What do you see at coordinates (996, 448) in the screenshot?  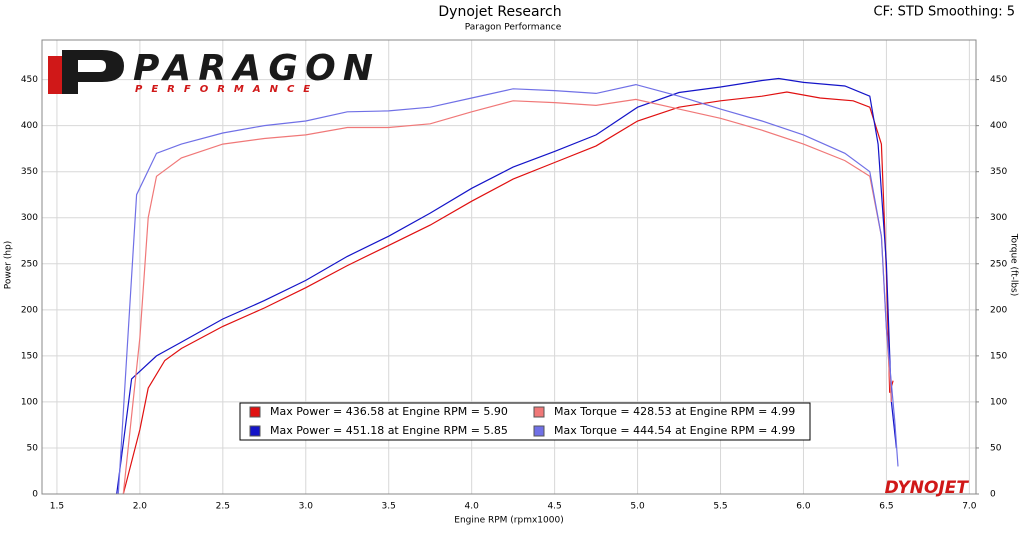 I see `y2-tick-label: 50` at bounding box center [996, 448].